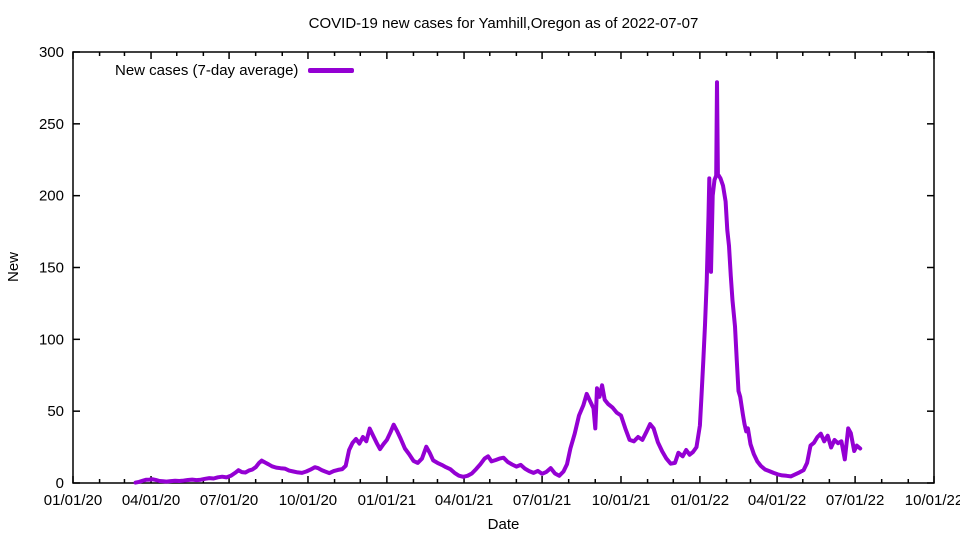 This screenshot has height=540, width=960. I want to click on x-tick-label: 01/01/22, so click(700, 500).